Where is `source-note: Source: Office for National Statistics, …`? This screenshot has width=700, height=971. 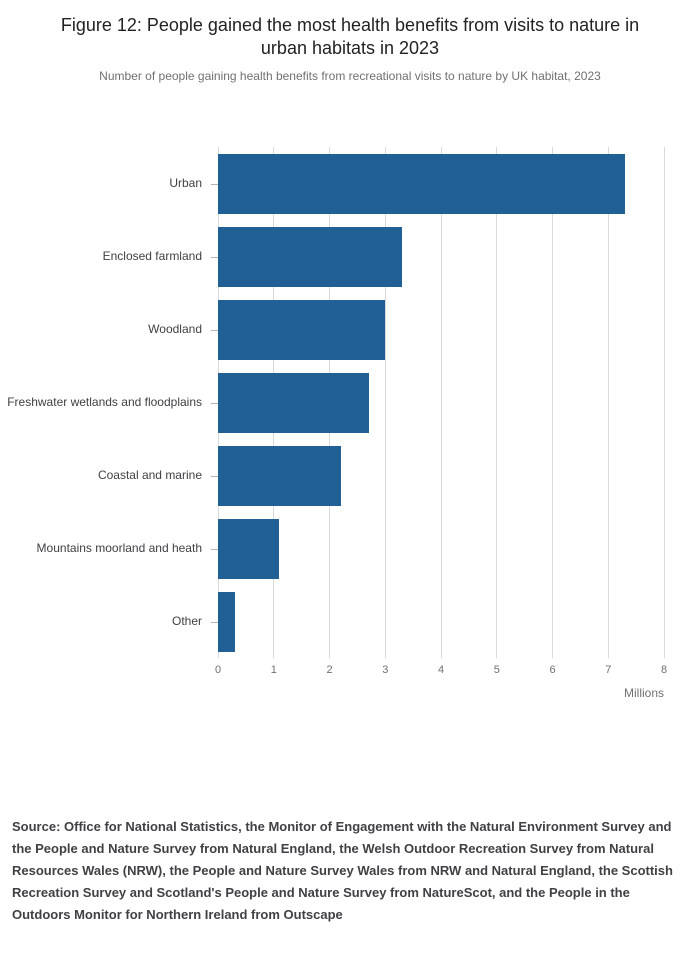 source-note: Source: Office for National Statistics, … is located at coordinates (342, 871).